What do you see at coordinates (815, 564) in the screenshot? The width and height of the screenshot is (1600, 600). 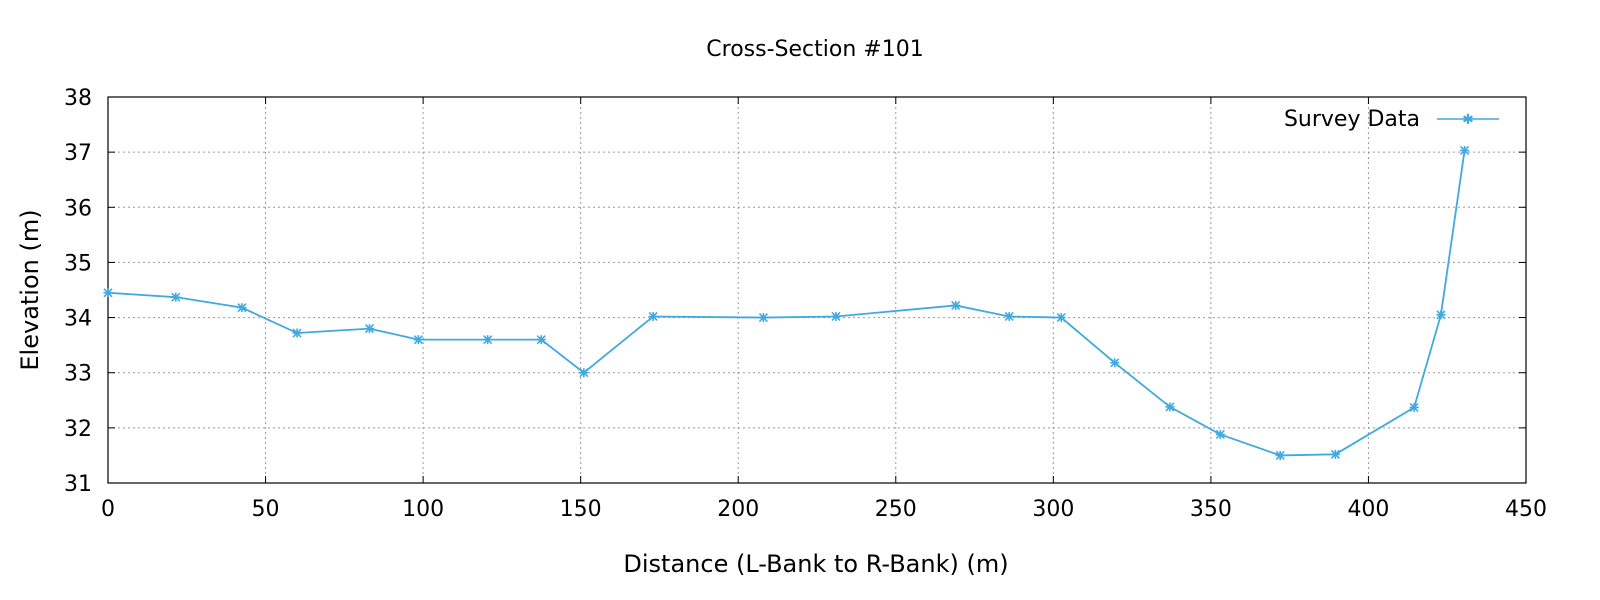 I see `x-axis-label: Distance (L-Bank to R-Bank) (m)` at bounding box center [815, 564].